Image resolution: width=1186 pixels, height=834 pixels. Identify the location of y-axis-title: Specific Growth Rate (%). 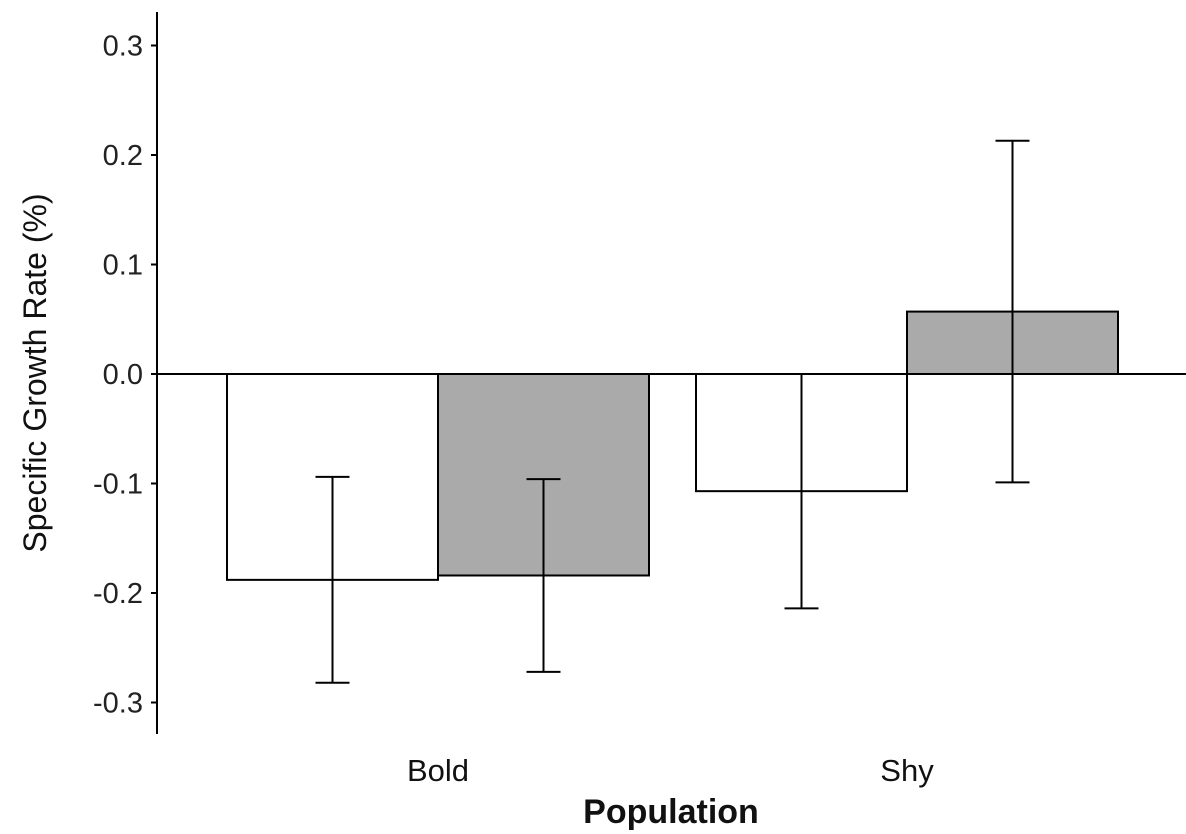
(35, 372).